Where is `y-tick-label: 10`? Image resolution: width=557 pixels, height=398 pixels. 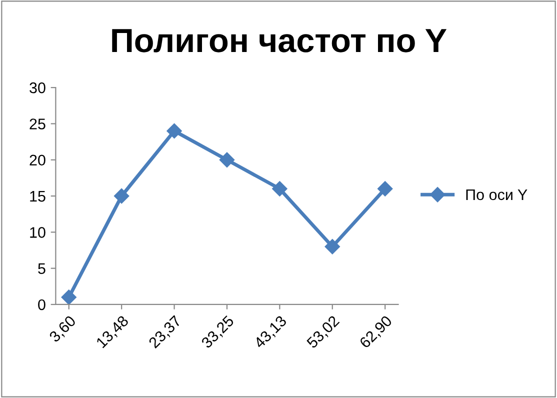 y-tick-label: 10 is located at coordinates (38, 232).